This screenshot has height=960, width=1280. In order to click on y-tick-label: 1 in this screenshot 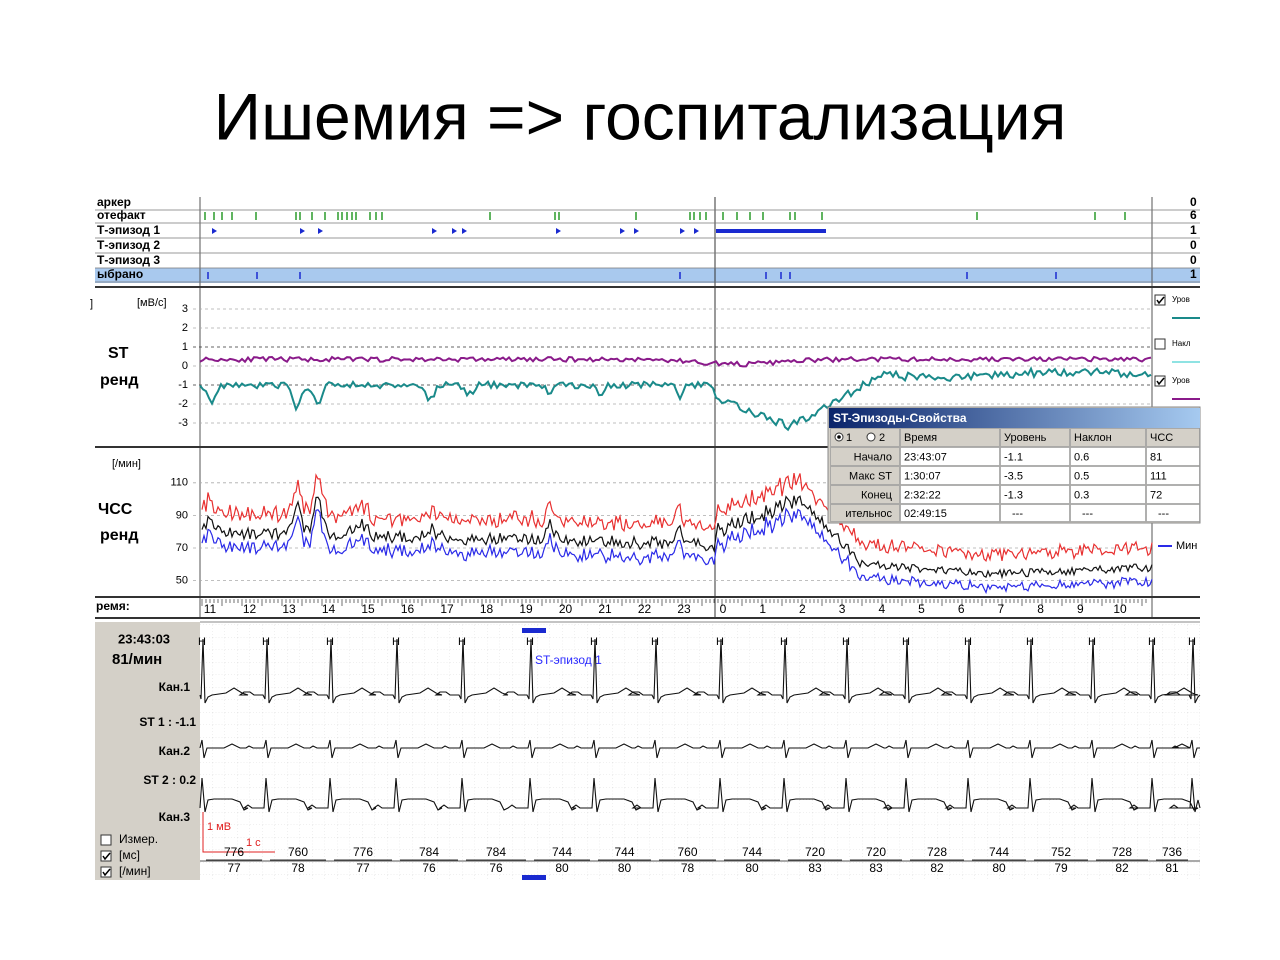, I will do `click(185, 347)`.